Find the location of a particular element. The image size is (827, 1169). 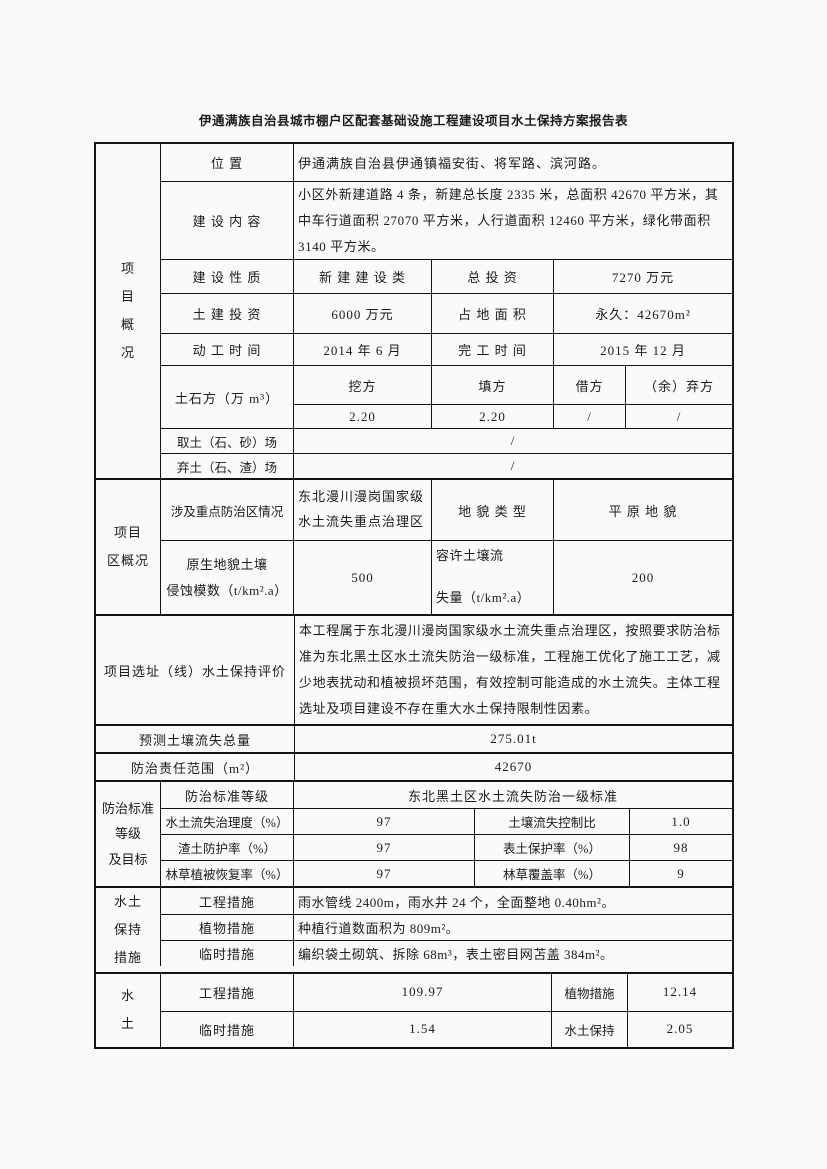

civil-investment-label: 土 建 投 资 is located at coordinates (226, 313).